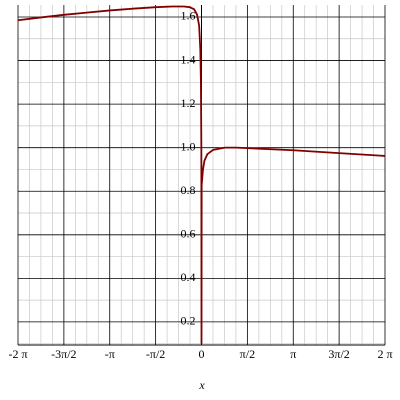 The width and height of the screenshot is (400, 400). Describe the element at coordinates (110, 354) in the screenshot. I see `x-tick-label: -π` at that location.